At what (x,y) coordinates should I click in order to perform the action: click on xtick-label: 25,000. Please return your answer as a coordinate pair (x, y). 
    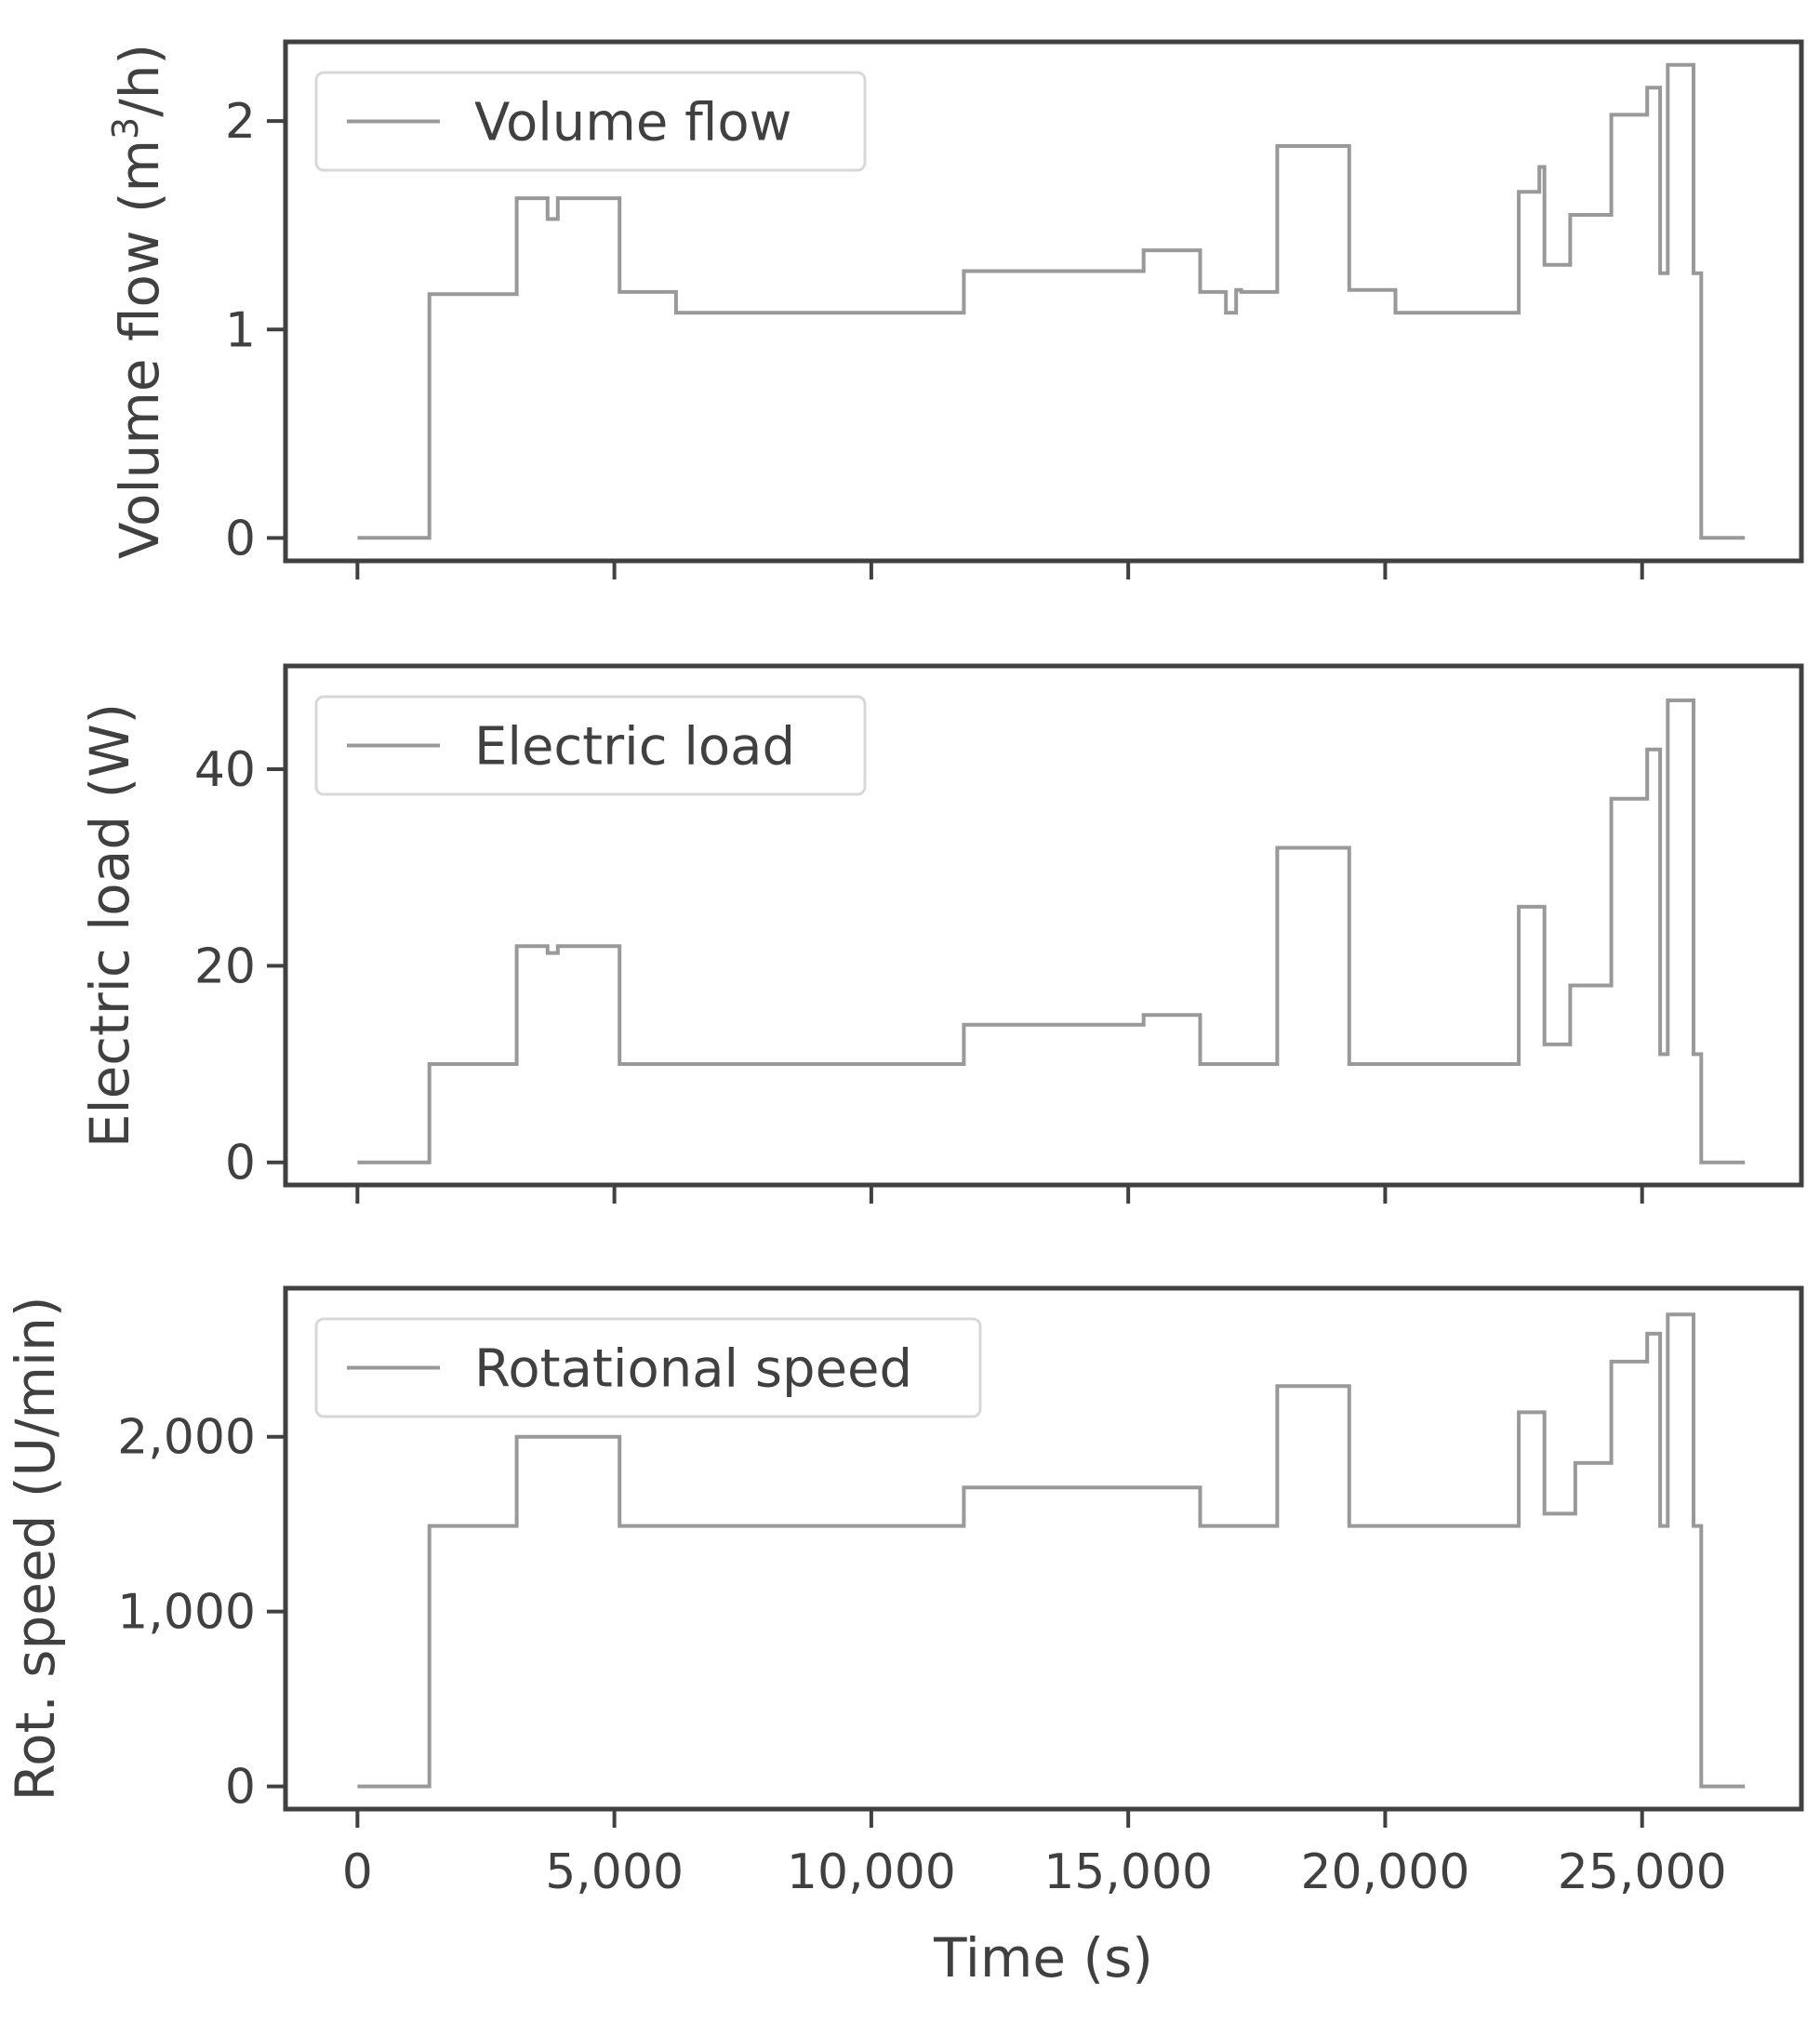
    Looking at the image, I should click on (1642, 1872).